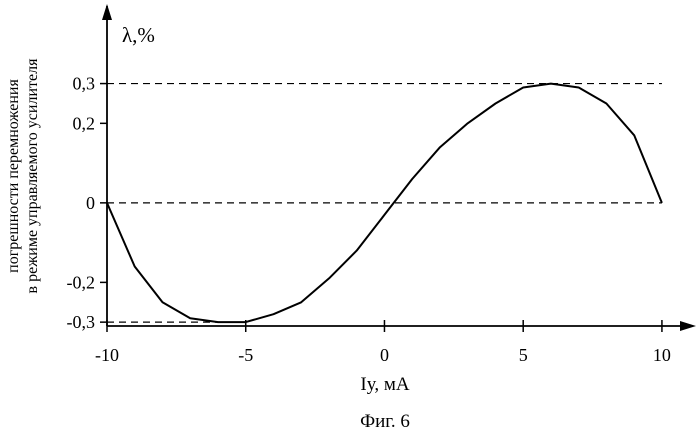 The height and width of the screenshot is (434, 700). What do you see at coordinates (84, 84) in the screenshot?
I see `y-tick-label-0: 0,3` at bounding box center [84, 84].